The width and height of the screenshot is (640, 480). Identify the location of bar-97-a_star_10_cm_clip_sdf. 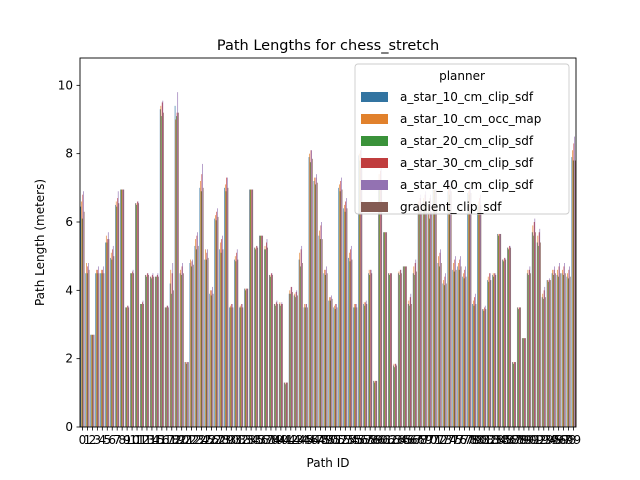
(562, 350).